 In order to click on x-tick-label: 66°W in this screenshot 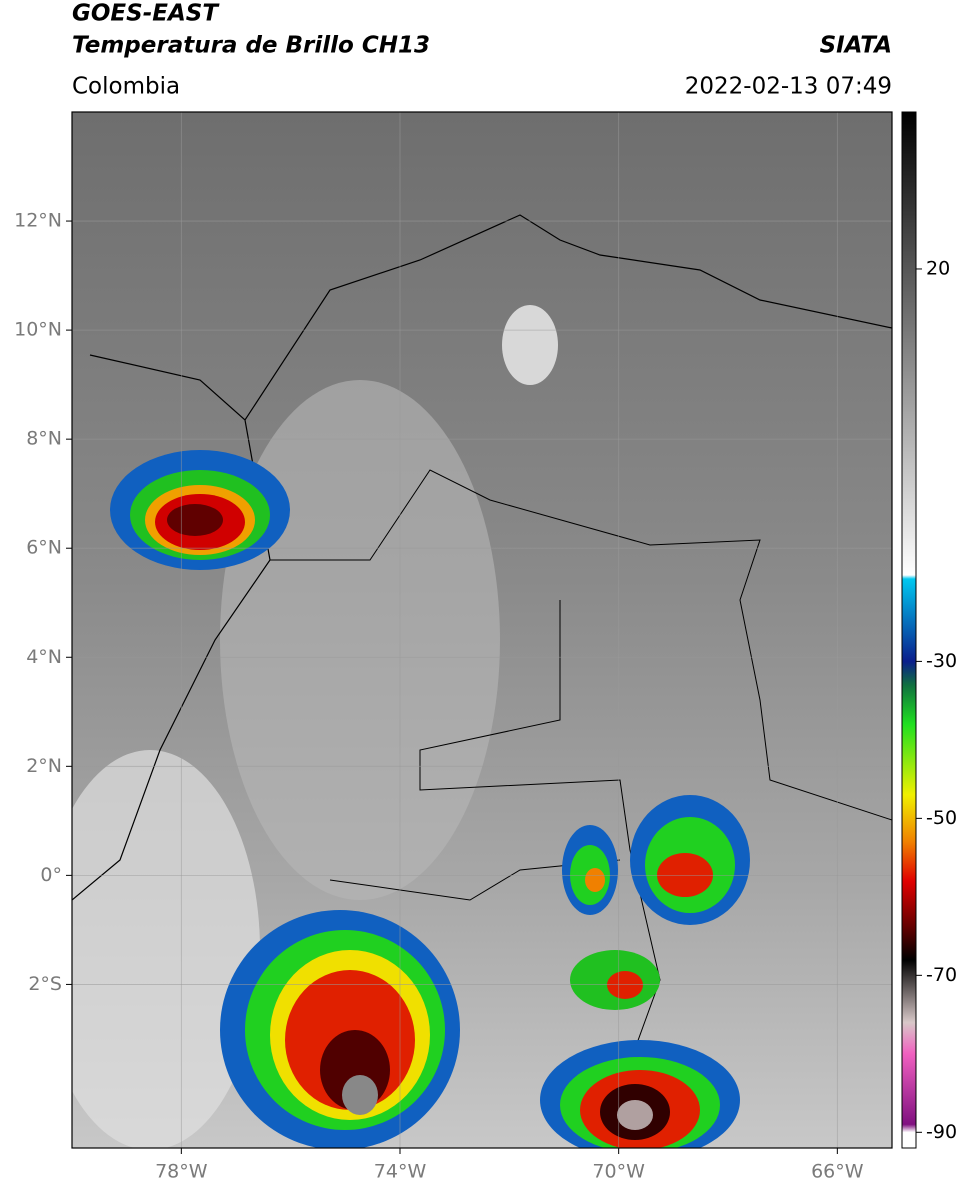, I will do `click(837, 1172)`.